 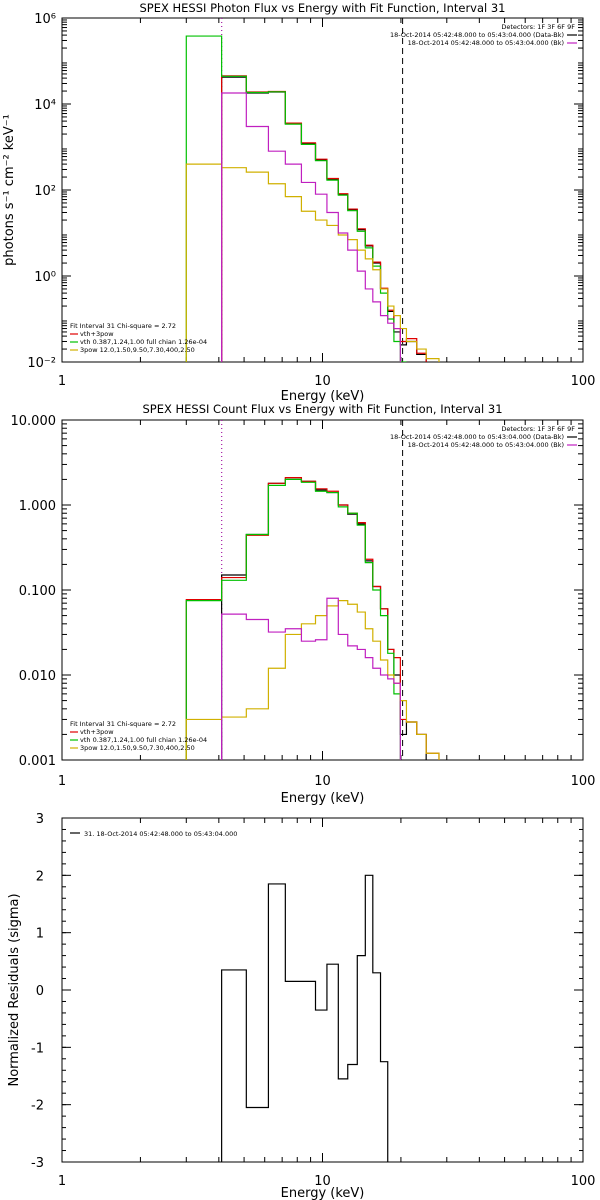 What do you see at coordinates (40, 934) in the screenshot?
I see `y-tick-label: 1` at bounding box center [40, 934].